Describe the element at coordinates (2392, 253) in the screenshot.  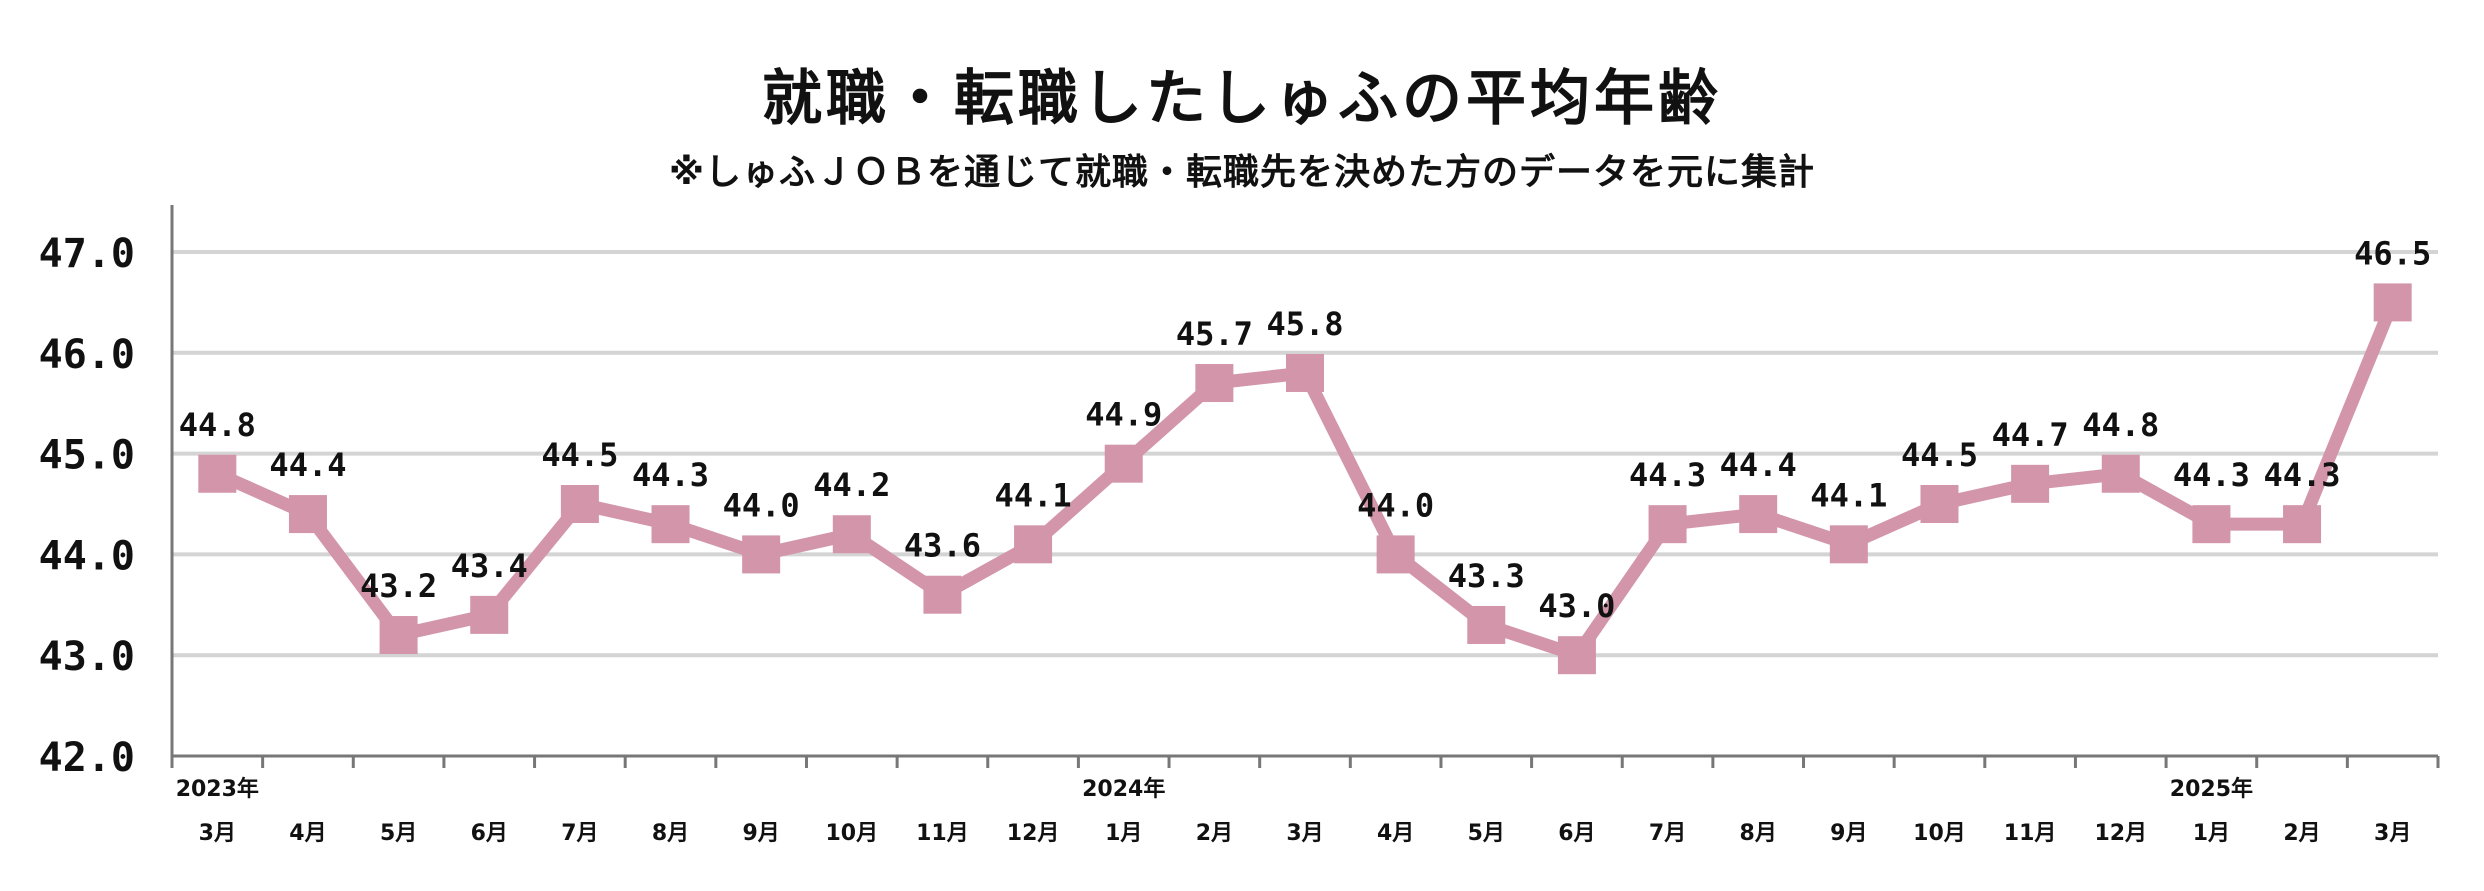
I see `data-label: 46.5` at that location.